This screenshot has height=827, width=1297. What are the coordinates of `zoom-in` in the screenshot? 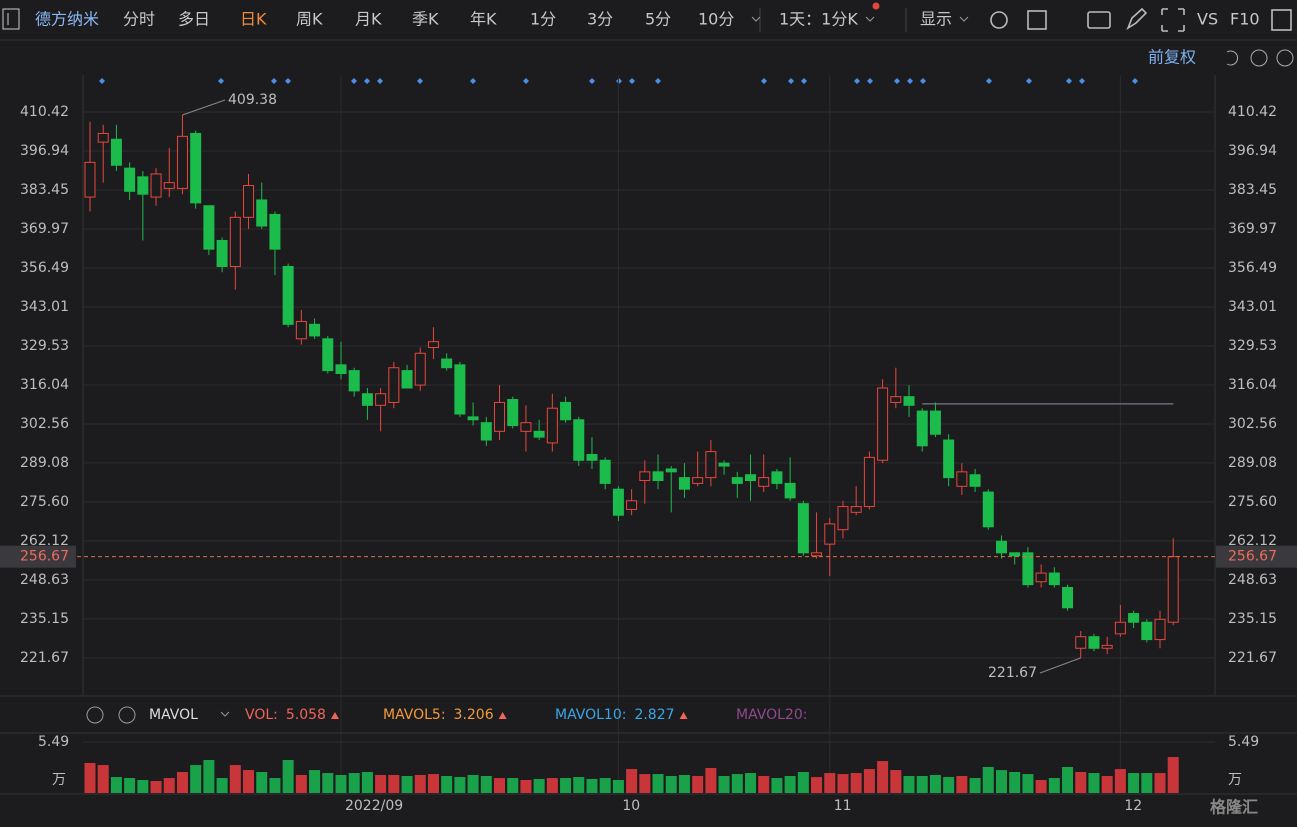 It's located at (1285, 58).